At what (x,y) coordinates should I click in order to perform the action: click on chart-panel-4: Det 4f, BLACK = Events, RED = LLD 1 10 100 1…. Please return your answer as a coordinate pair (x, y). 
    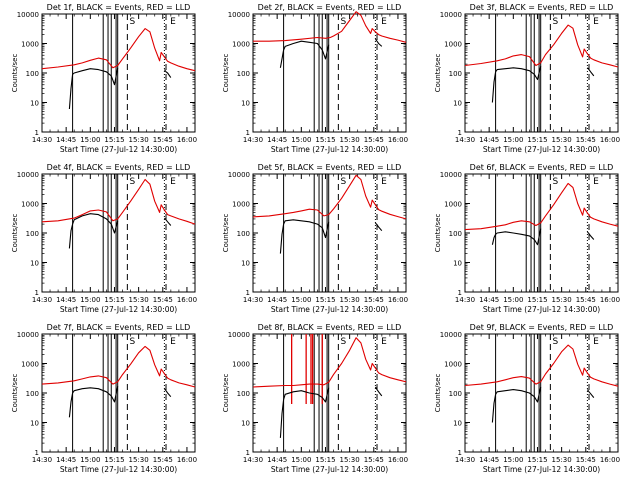
    Looking at the image, I should click on (104, 238).